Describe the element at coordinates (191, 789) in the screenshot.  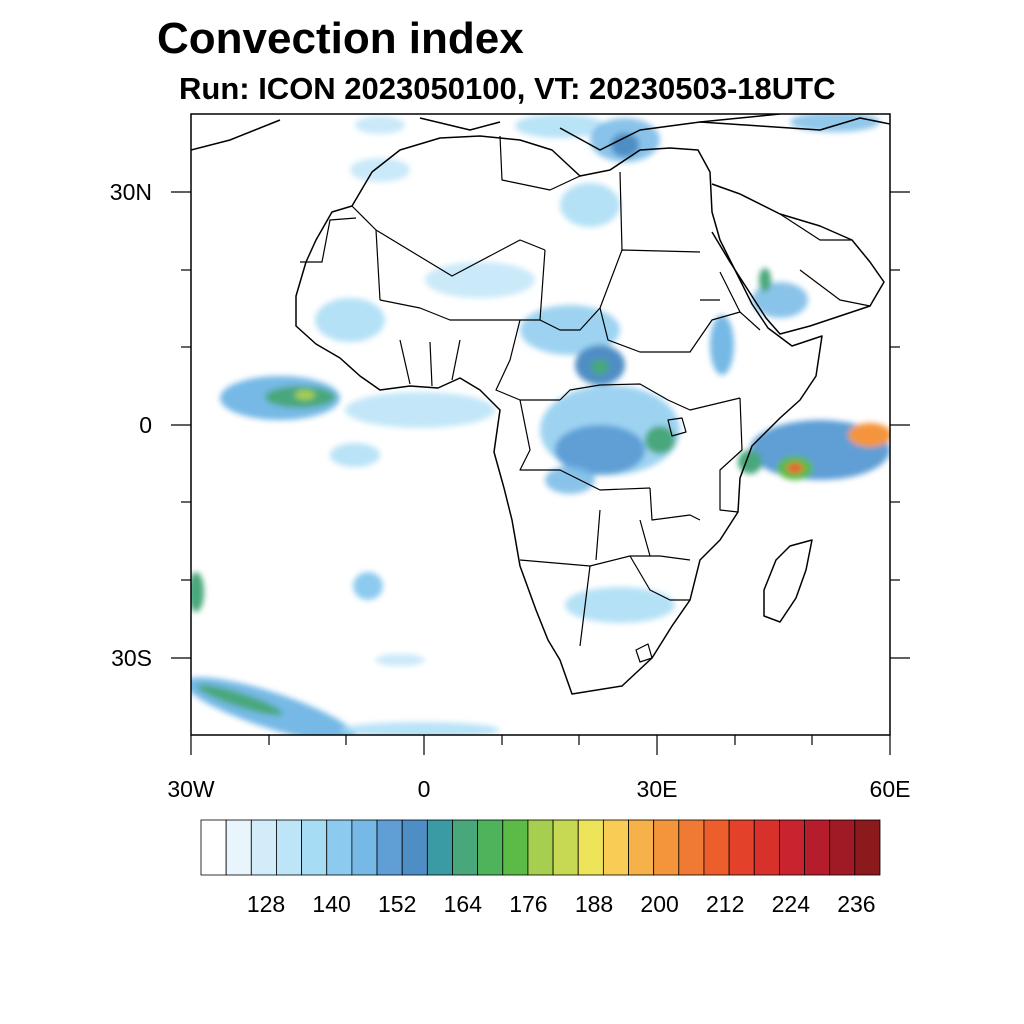
I see `lon-label-30w: 30W` at that location.